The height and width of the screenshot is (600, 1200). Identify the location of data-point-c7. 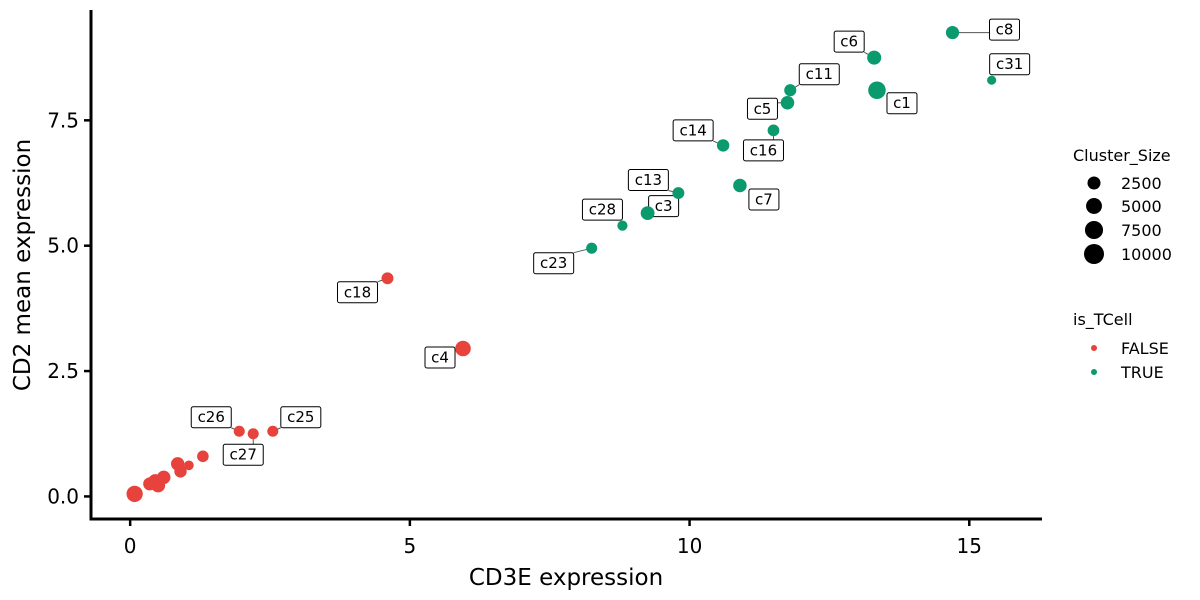
(740, 185).